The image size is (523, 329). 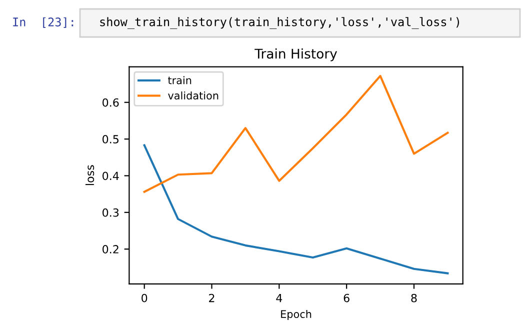 What do you see at coordinates (110, 176) in the screenshot?
I see `y-tick-label: 0.4` at bounding box center [110, 176].